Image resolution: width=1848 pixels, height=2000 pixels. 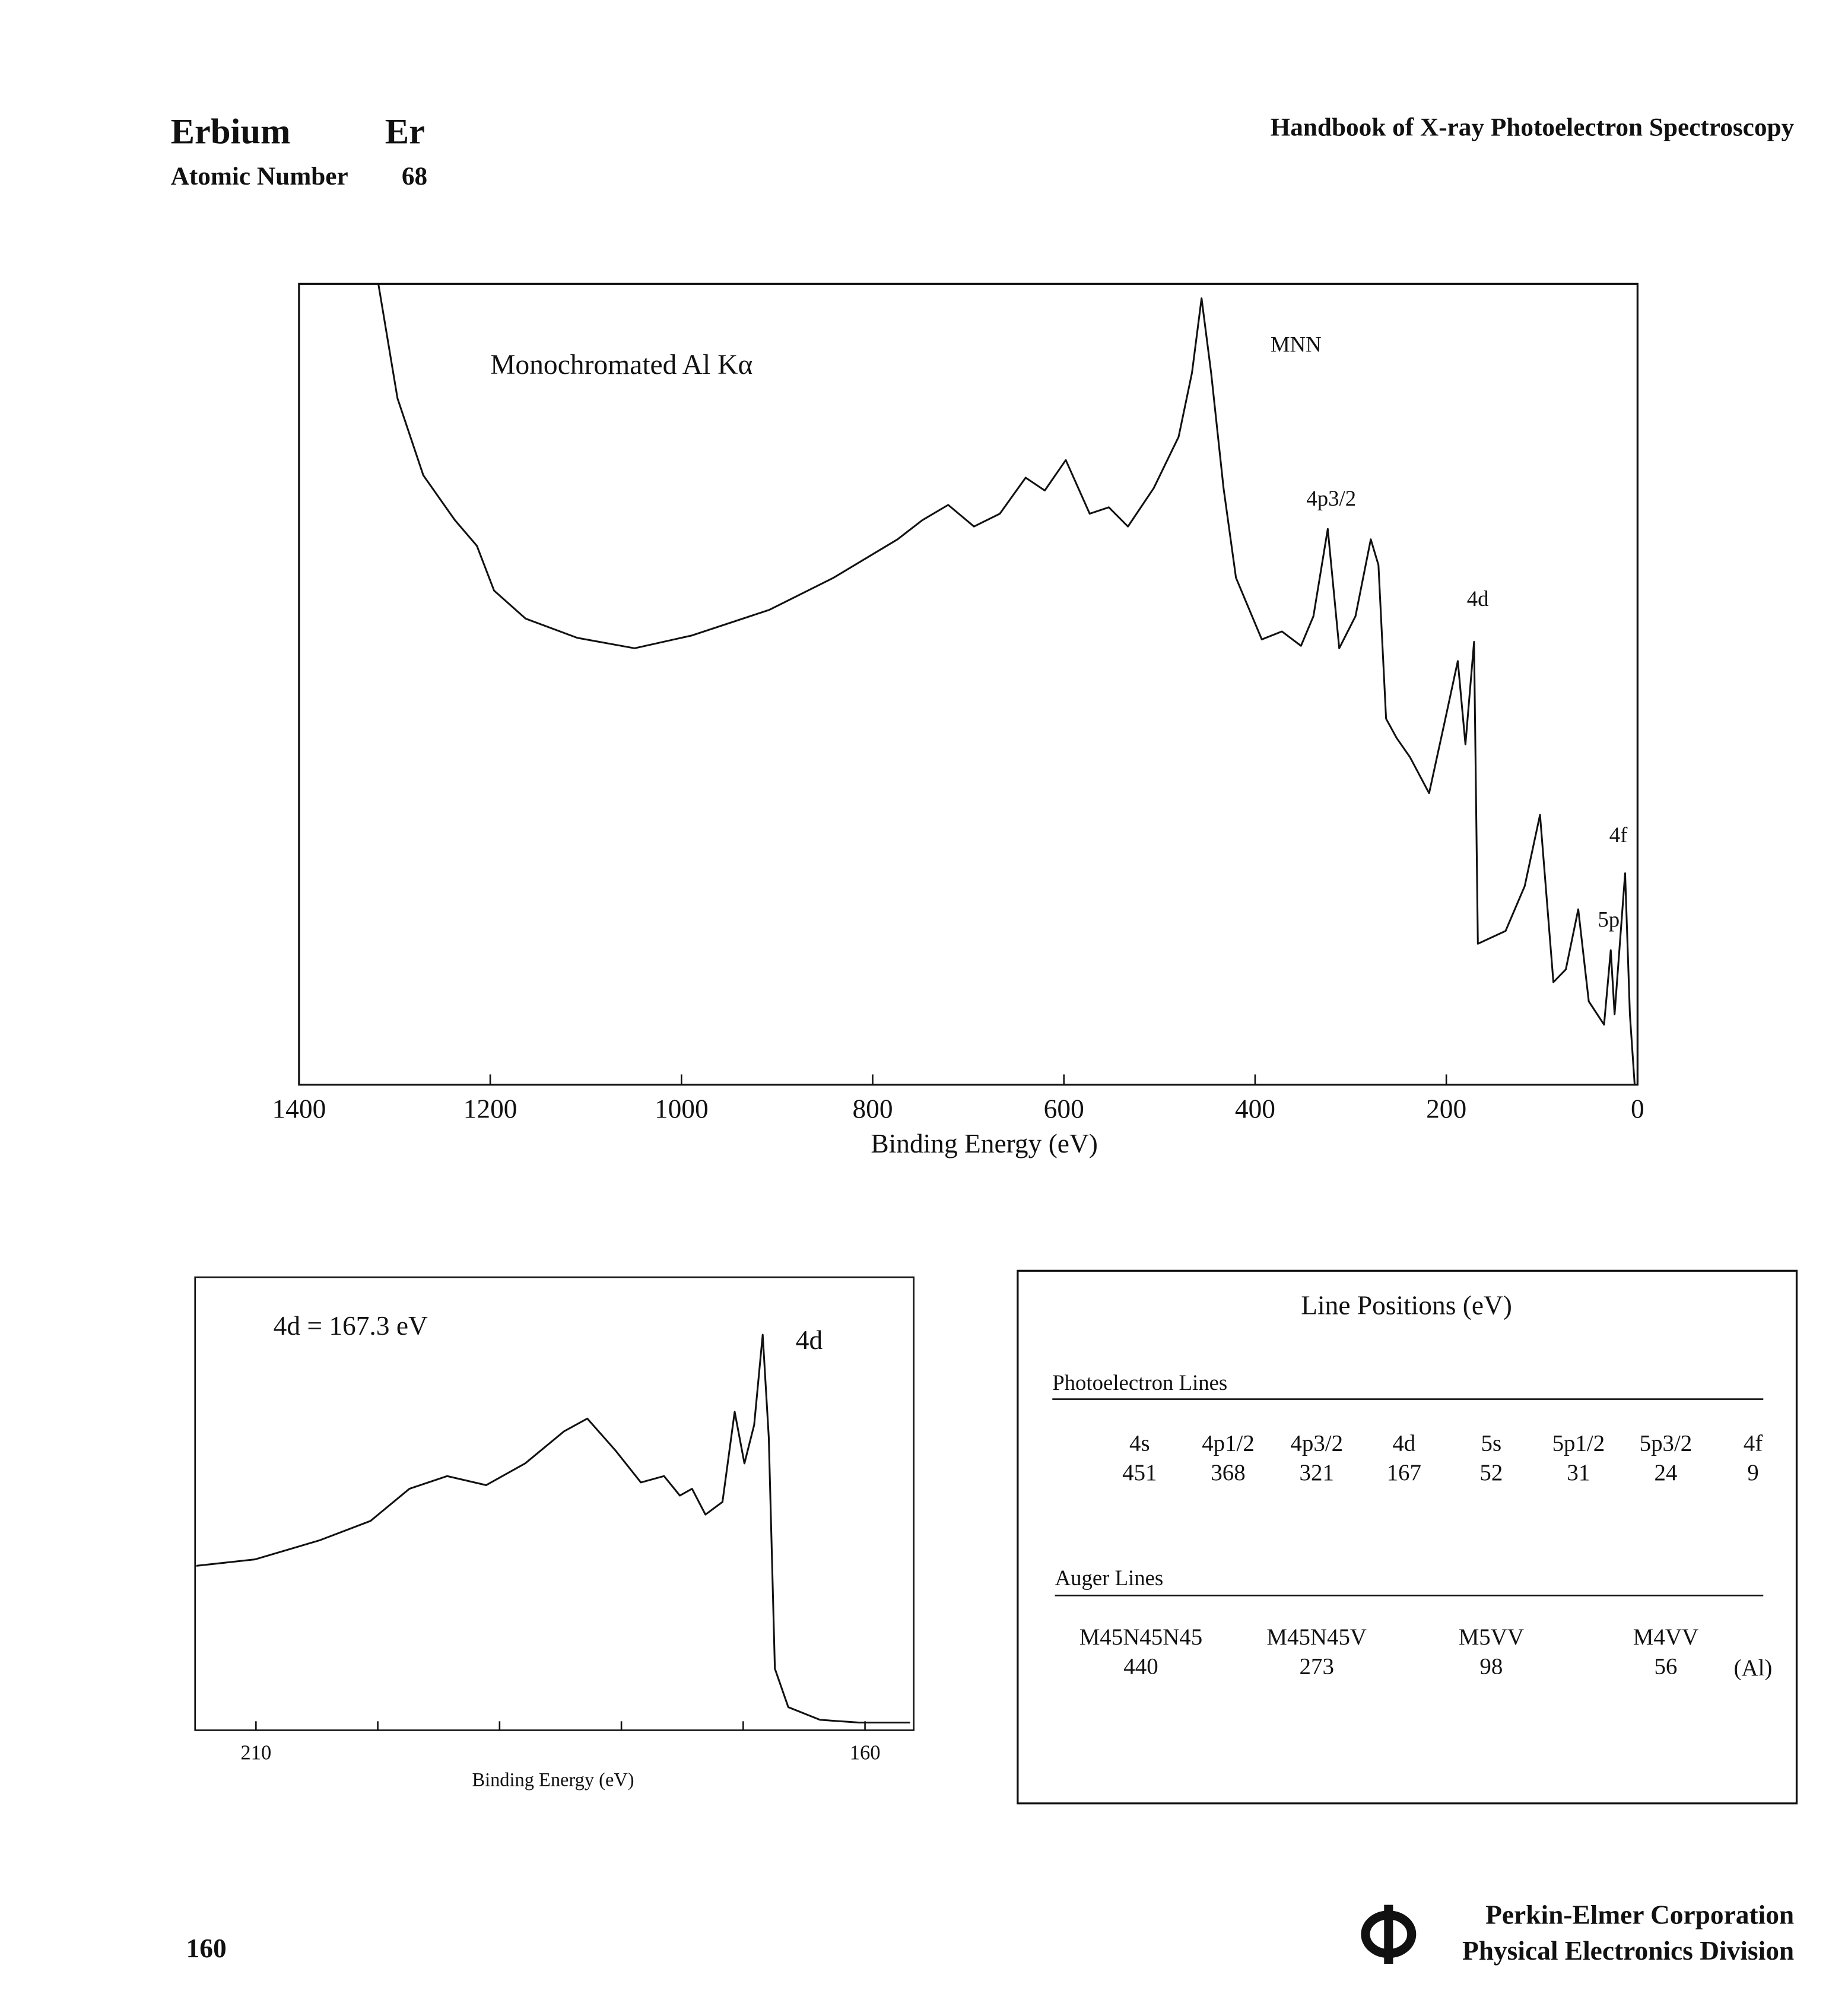 I want to click on atomic-number-label: Atomic Number, so click(x=259, y=176).